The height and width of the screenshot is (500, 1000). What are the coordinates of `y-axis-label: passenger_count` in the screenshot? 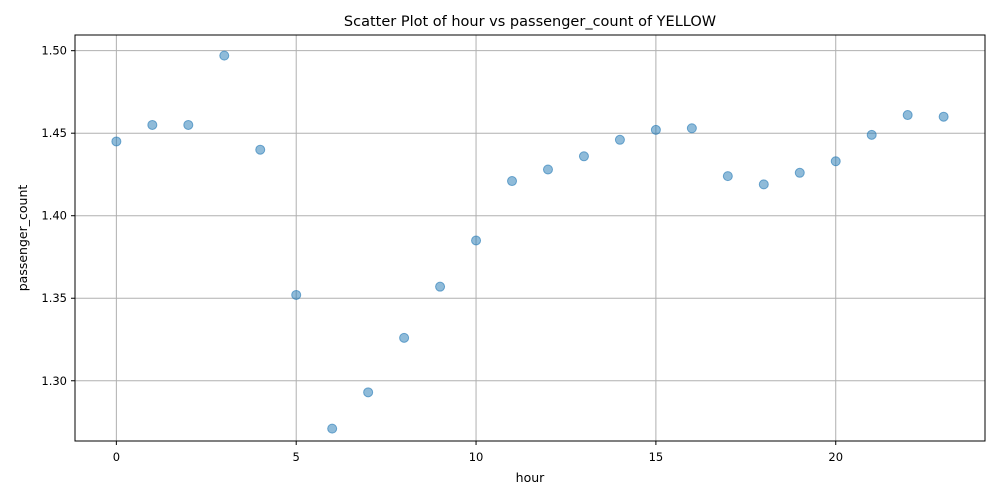 It's located at (22, 238).